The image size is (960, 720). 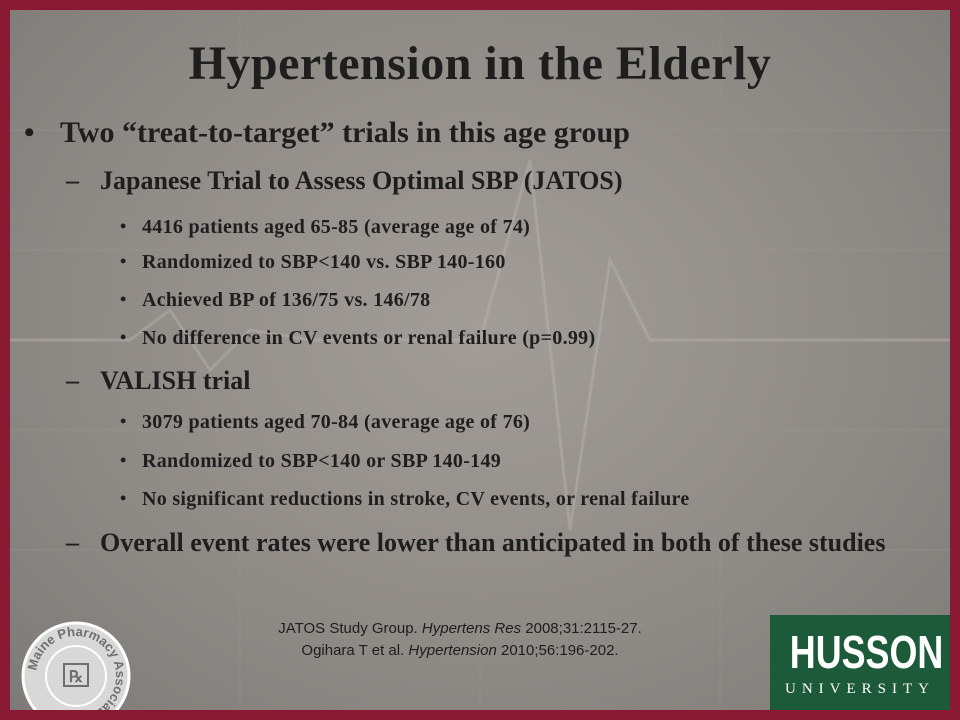 I want to click on husson-logo-name: HUSSON, so click(x=866, y=652).